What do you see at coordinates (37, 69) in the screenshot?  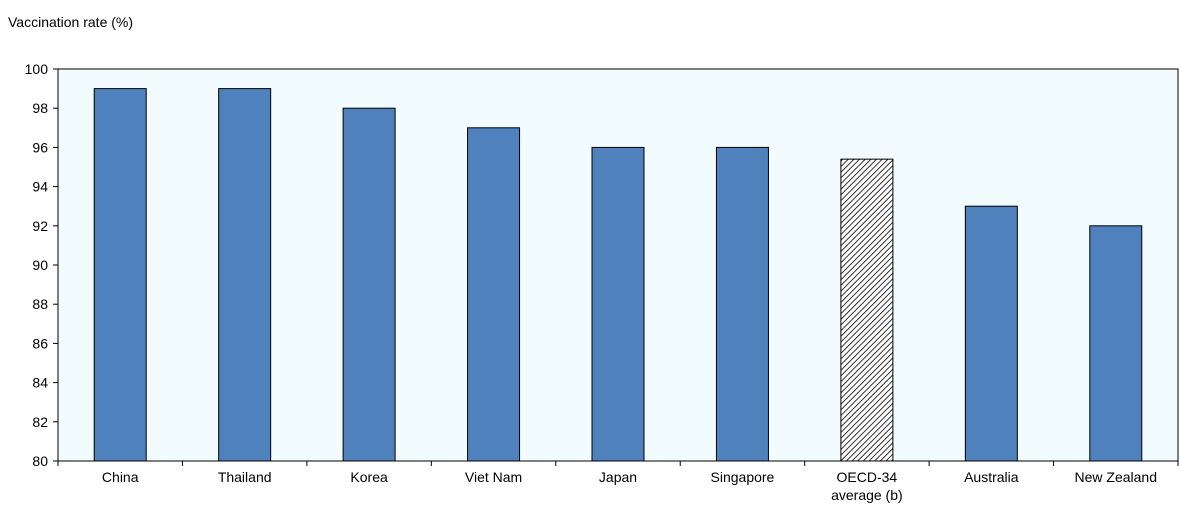 I see `y-tick-label: 100` at bounding box center [37, 69].